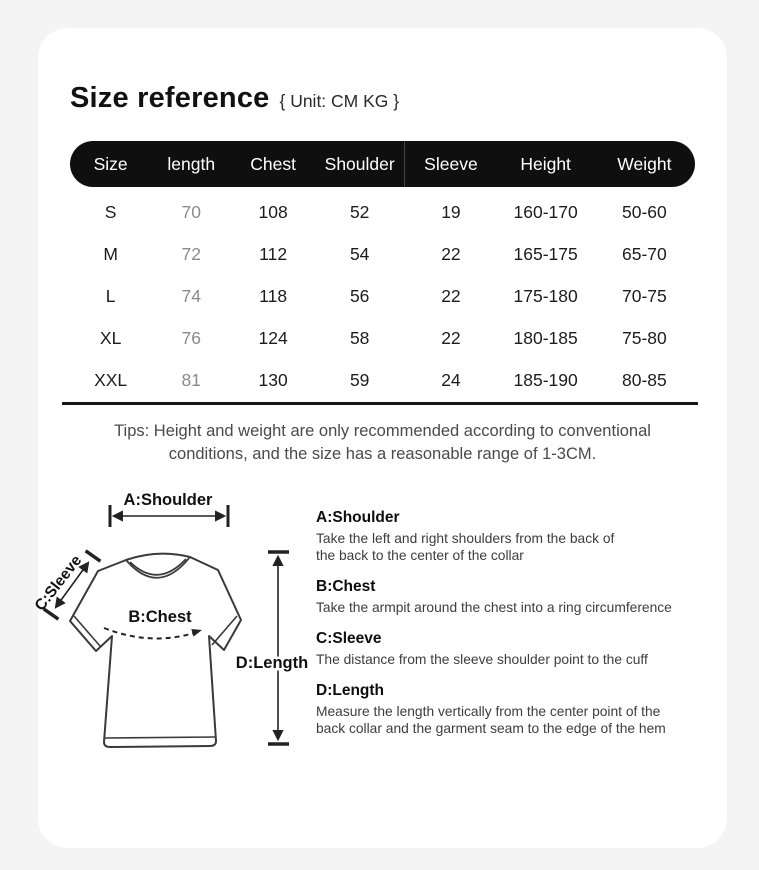  I want to click on sleeve-diagram-label: C:Sleeve, so click(59, 583).